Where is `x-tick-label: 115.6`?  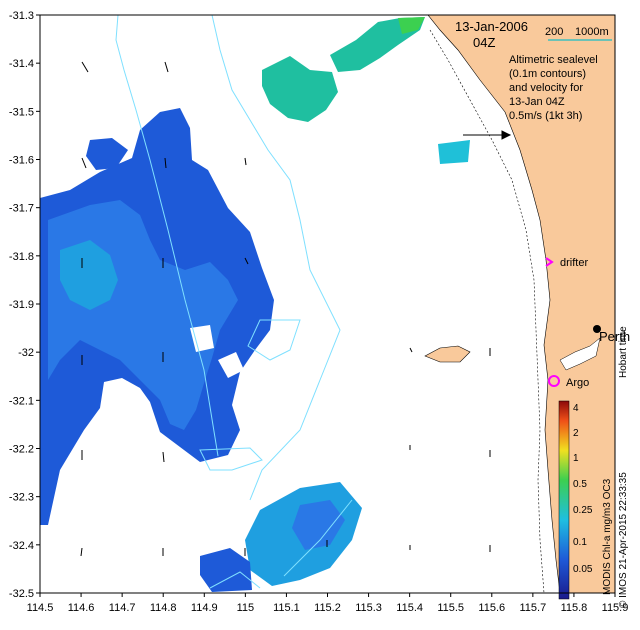 x-tick-label: 115.6 is located at coordinates (491, 608).